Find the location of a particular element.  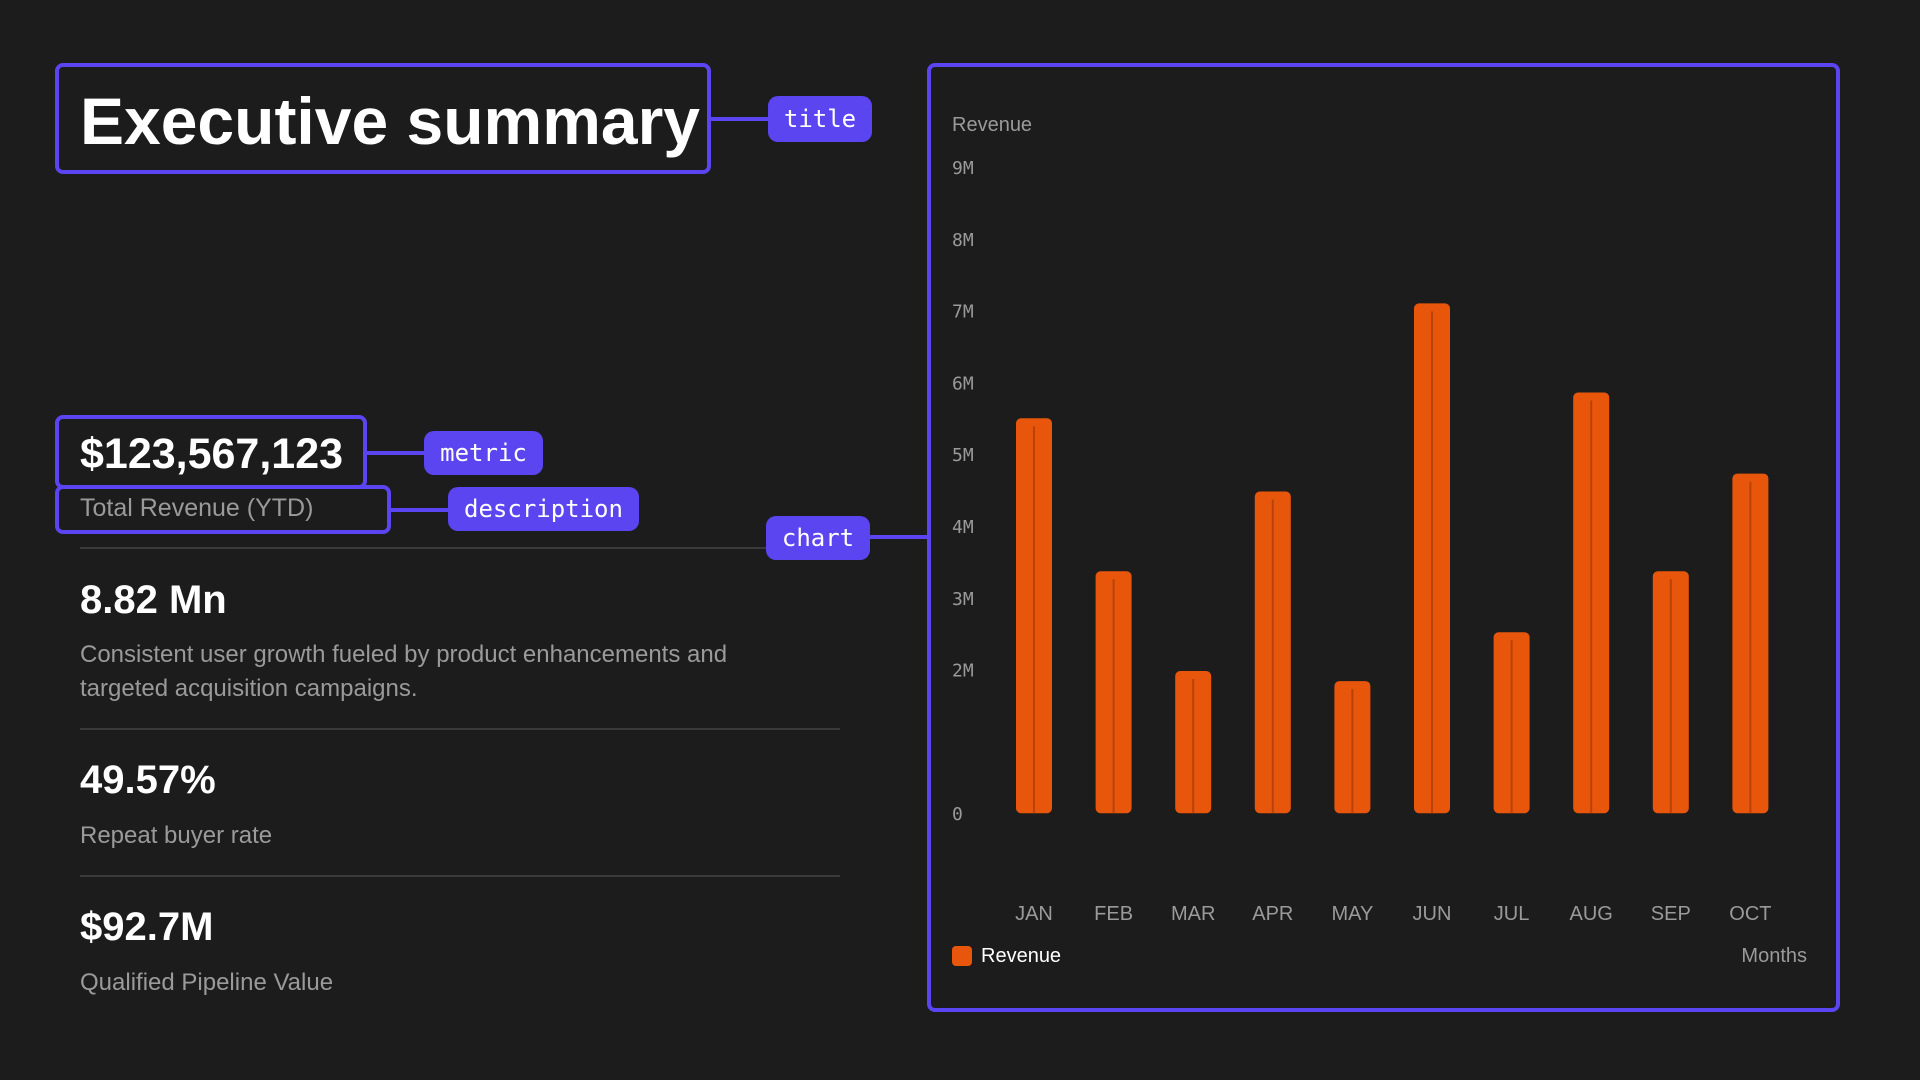

x-axis-label: Months is located at coordinates (1774, 956).